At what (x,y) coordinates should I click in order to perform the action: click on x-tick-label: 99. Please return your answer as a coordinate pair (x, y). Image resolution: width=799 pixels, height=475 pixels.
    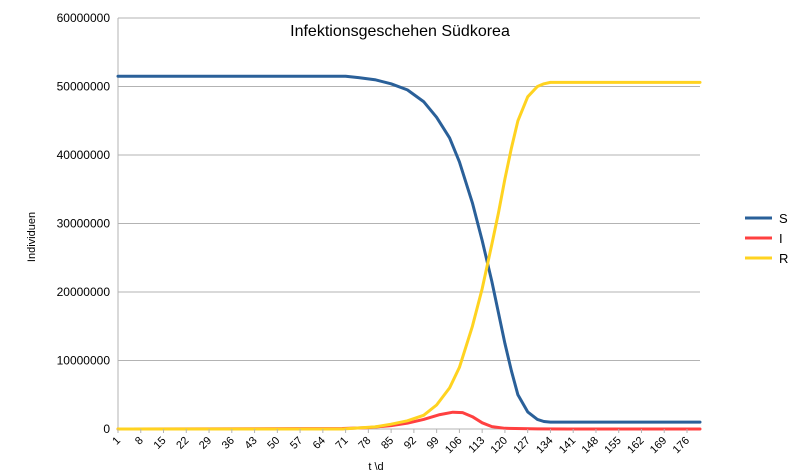
    Looking at the image, I should click on (433, 443).